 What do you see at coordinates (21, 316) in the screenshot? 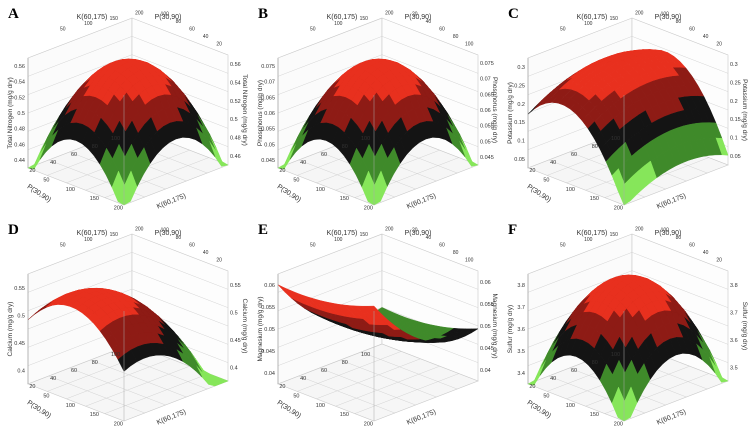
I see `z-tick-left-d: 0.5` at bounding box center [21, 316].